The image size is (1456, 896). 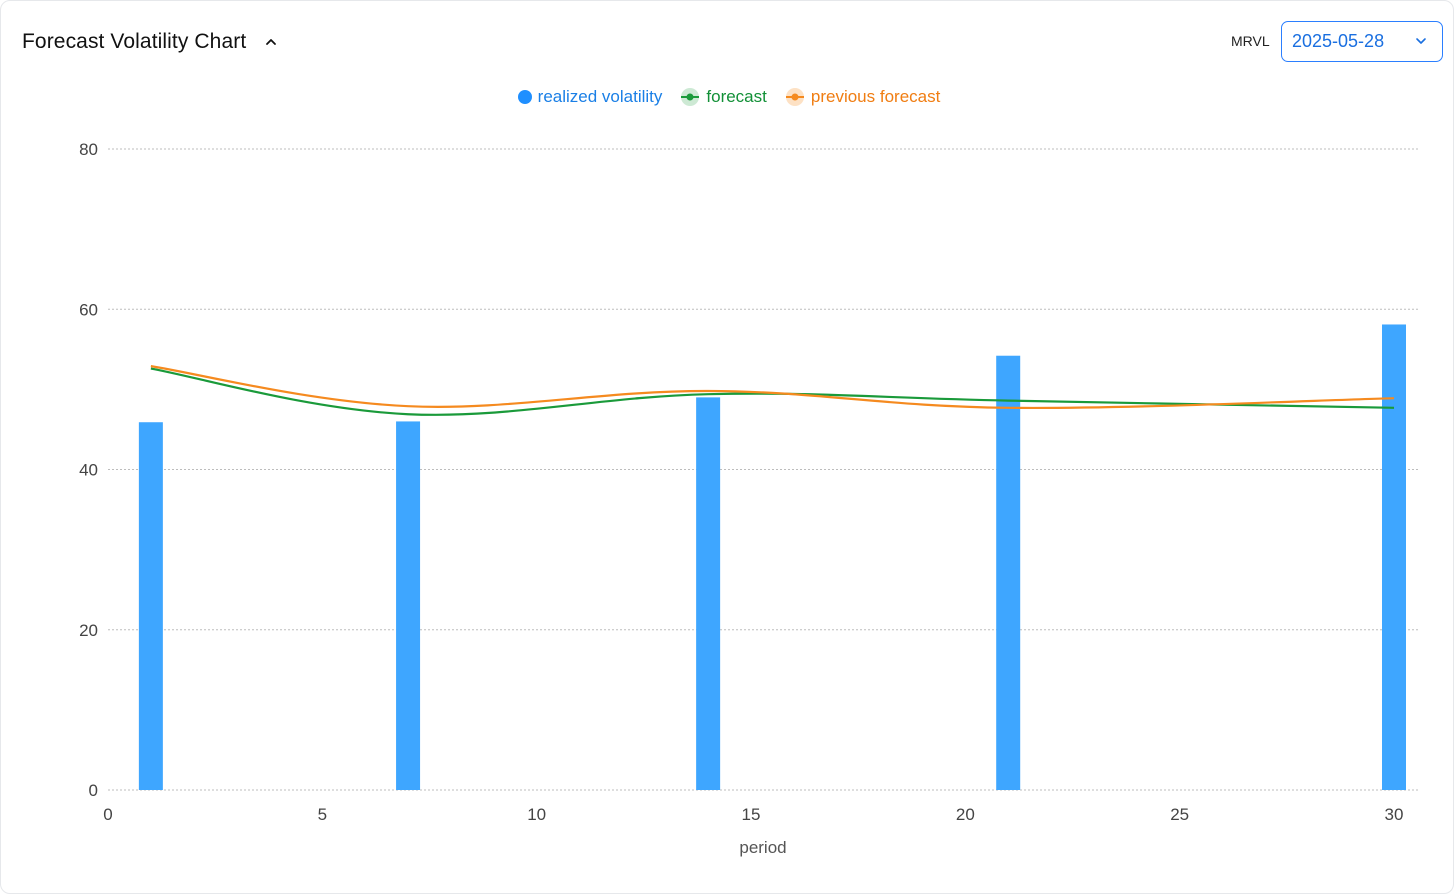 I want to click on x-axis-title: period, so click(x=762, y=847).